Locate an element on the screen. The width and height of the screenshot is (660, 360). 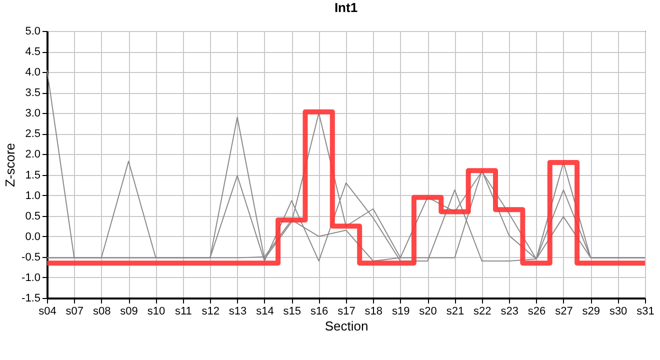
x-tick-label: s15 is located at coordinates (292, 312).